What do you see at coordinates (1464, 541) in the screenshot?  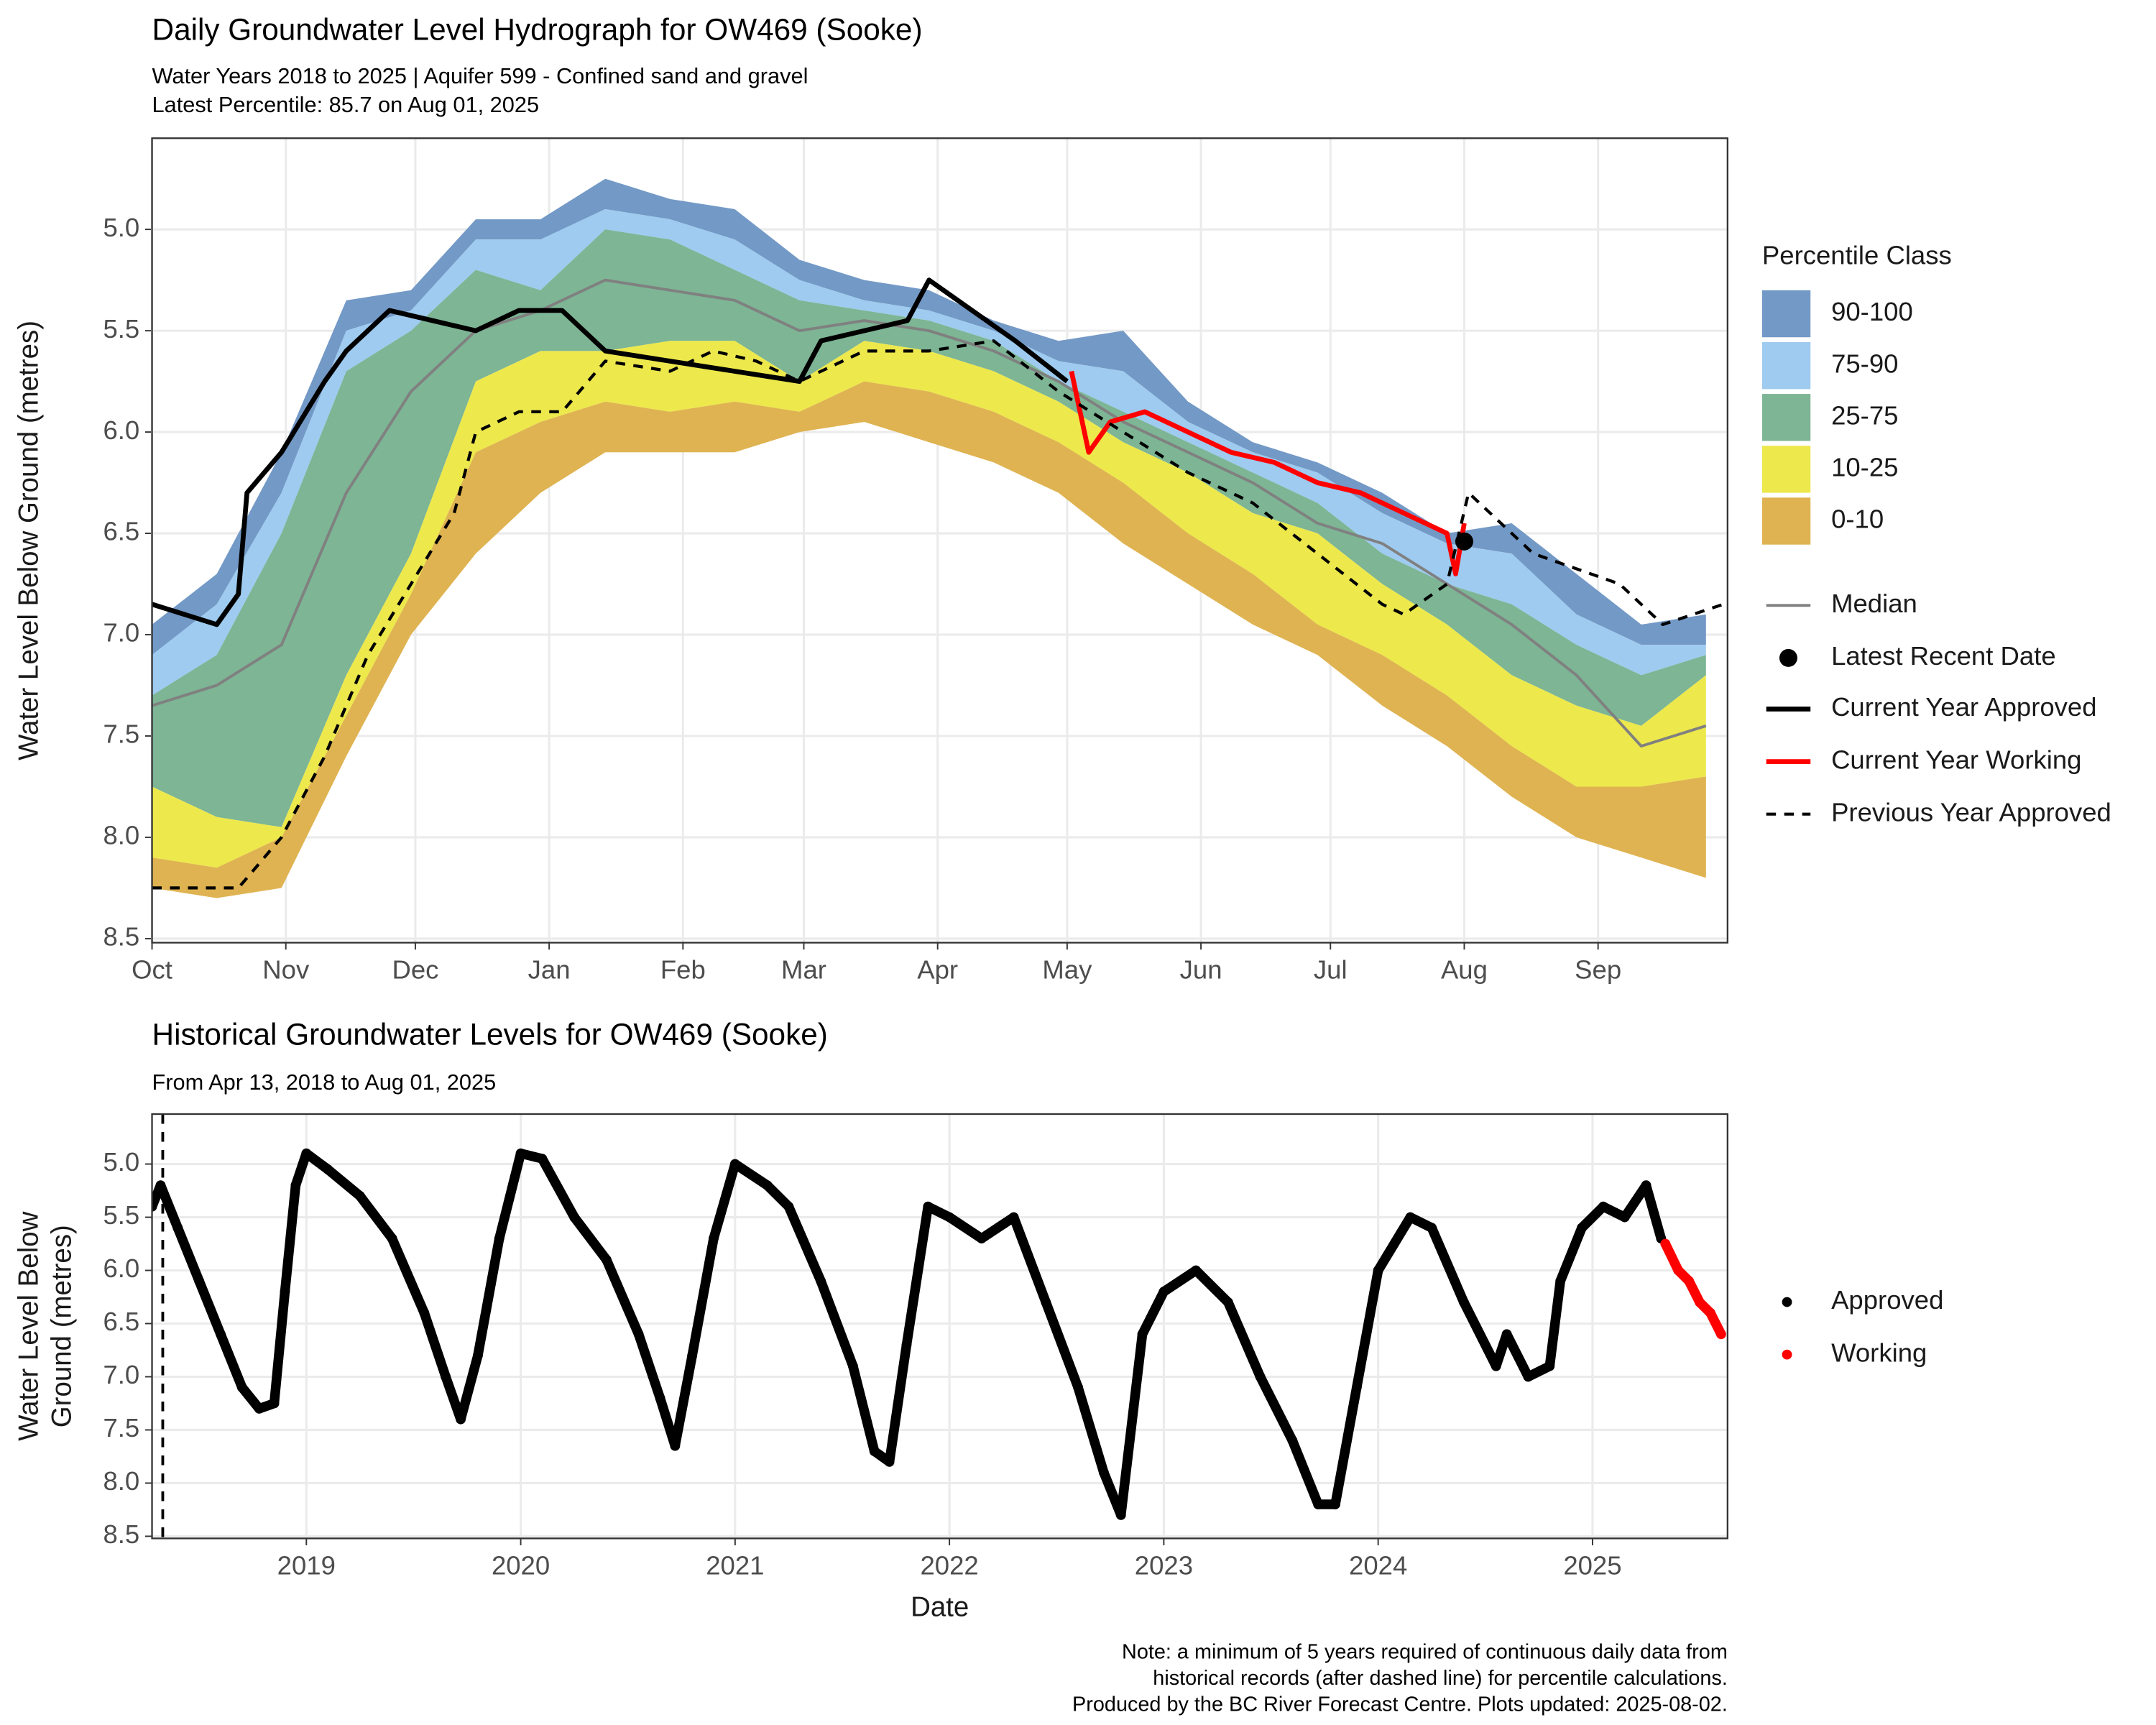 I see `latest-point` at bounding box center [1464, 541].